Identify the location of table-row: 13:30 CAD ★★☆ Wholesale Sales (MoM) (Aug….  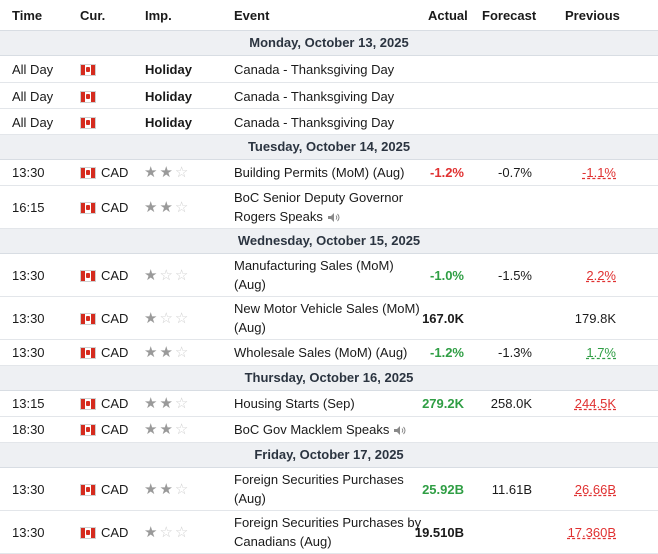
(329, 353).